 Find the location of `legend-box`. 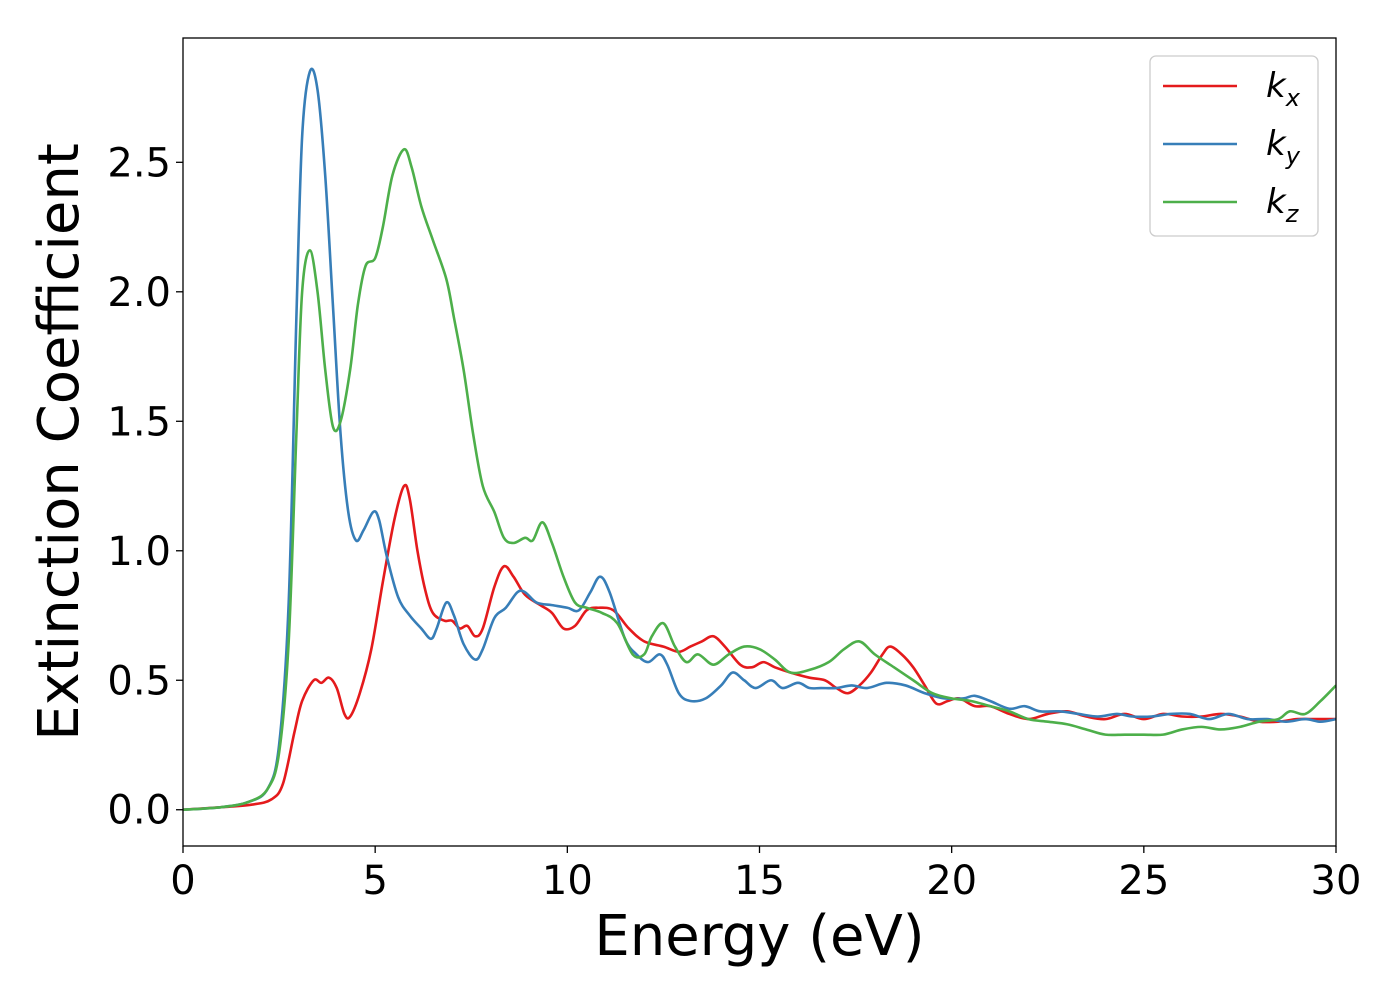

legend-box is located at coordinates (1234, 146).